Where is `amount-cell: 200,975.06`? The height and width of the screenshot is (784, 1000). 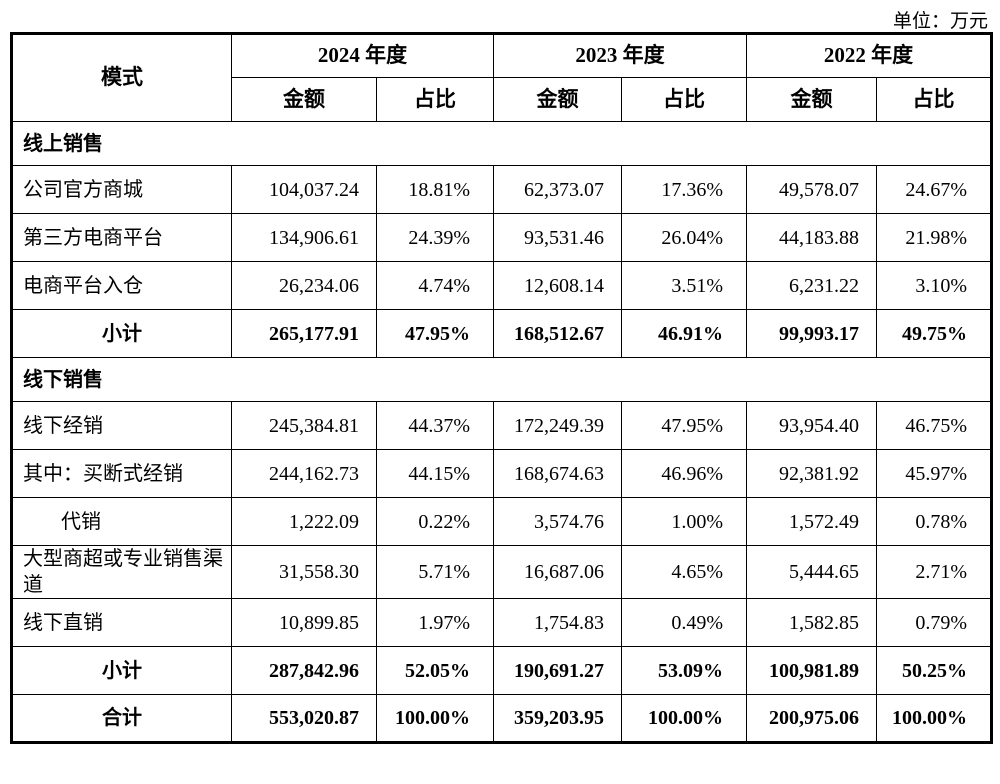 amount-cell: 200,975.06 is located at coordinates (811, 718).